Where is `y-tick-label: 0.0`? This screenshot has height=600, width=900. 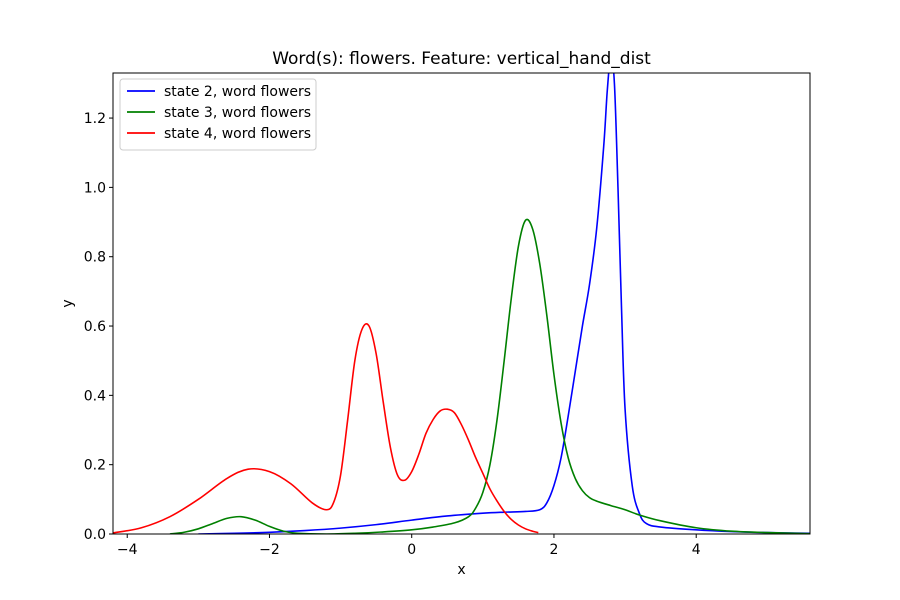
y-tick-label: 0.0 is located at coordinates (95, 535).